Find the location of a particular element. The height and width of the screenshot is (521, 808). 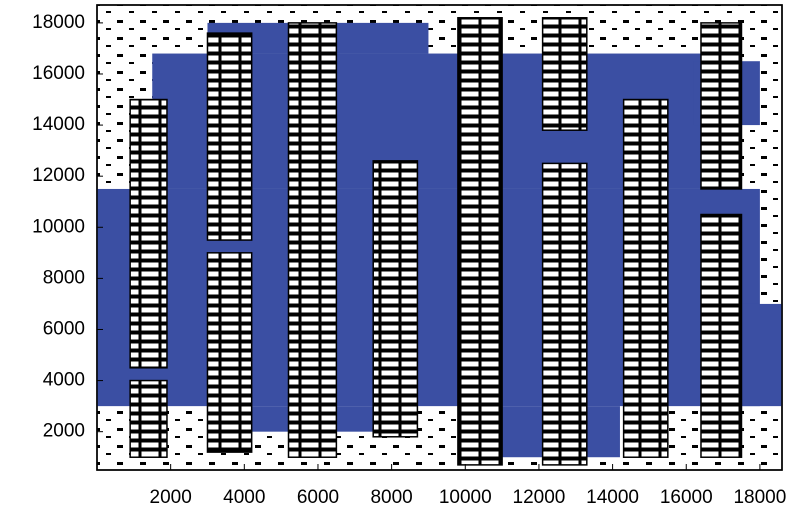

y-tick-label: 4000 is located at coordinates (64, 380).